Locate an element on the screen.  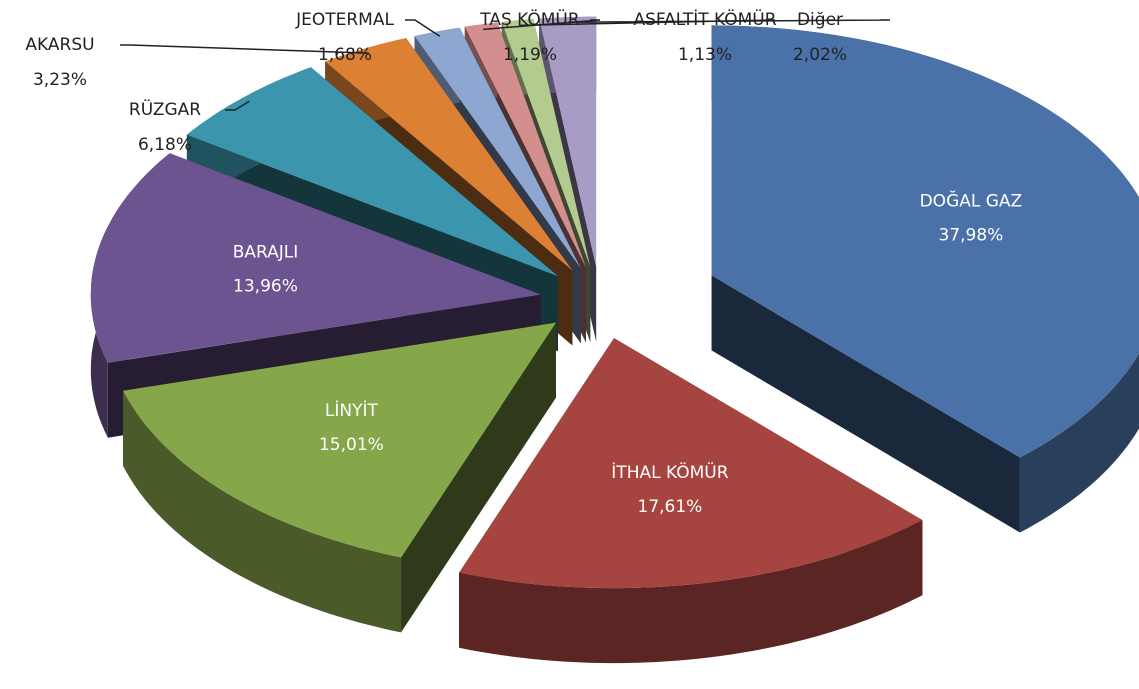
slice-label: TAŞ KÖMÜR is located at coordinates (529, 19).